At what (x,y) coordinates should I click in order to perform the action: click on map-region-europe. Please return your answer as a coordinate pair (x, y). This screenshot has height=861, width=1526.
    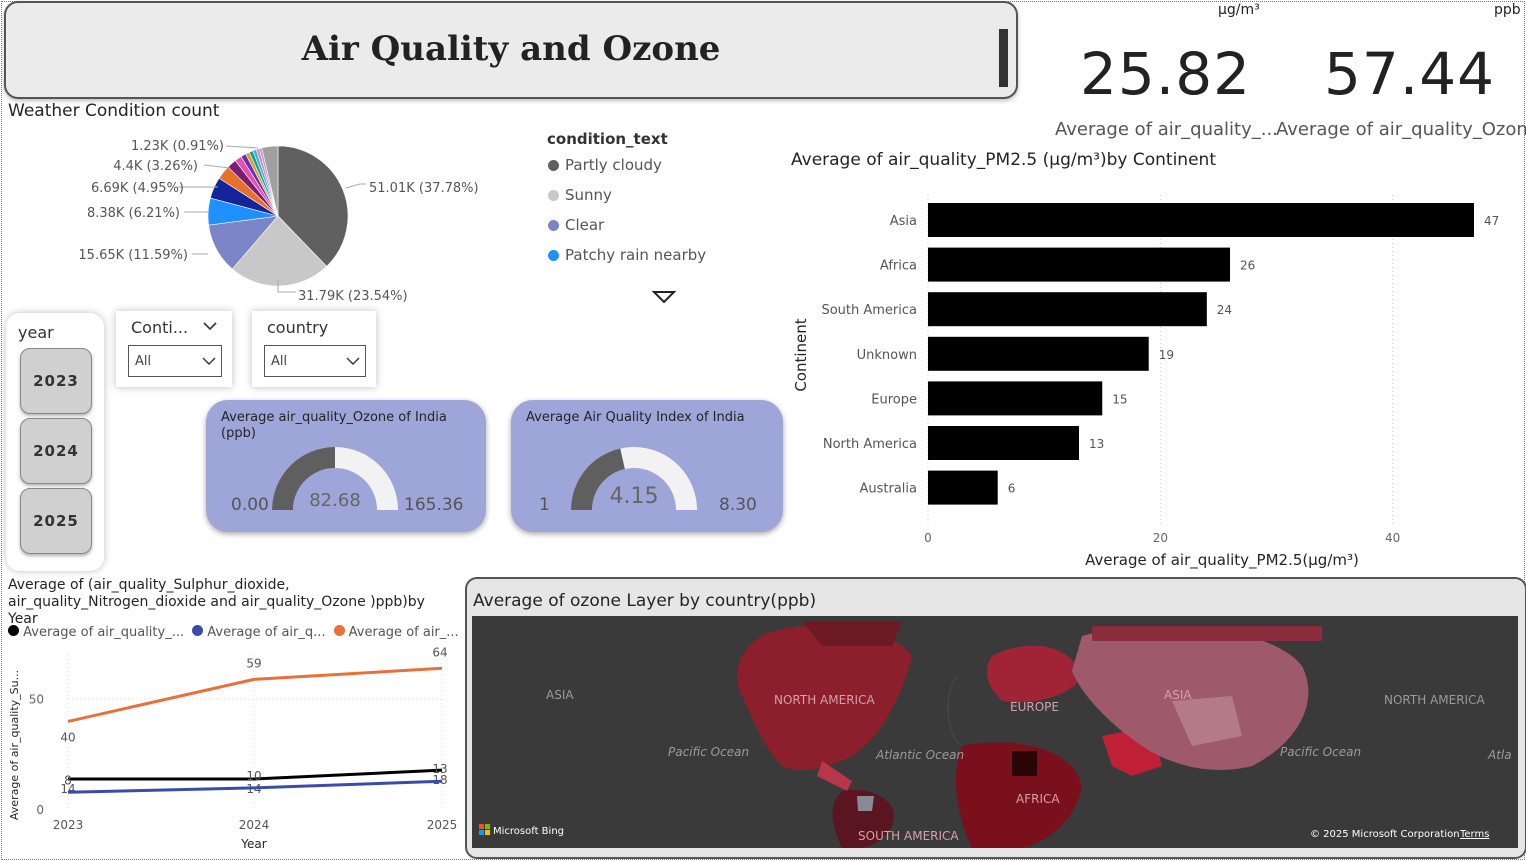
    Looking at the image, I should click on (1034, 674).